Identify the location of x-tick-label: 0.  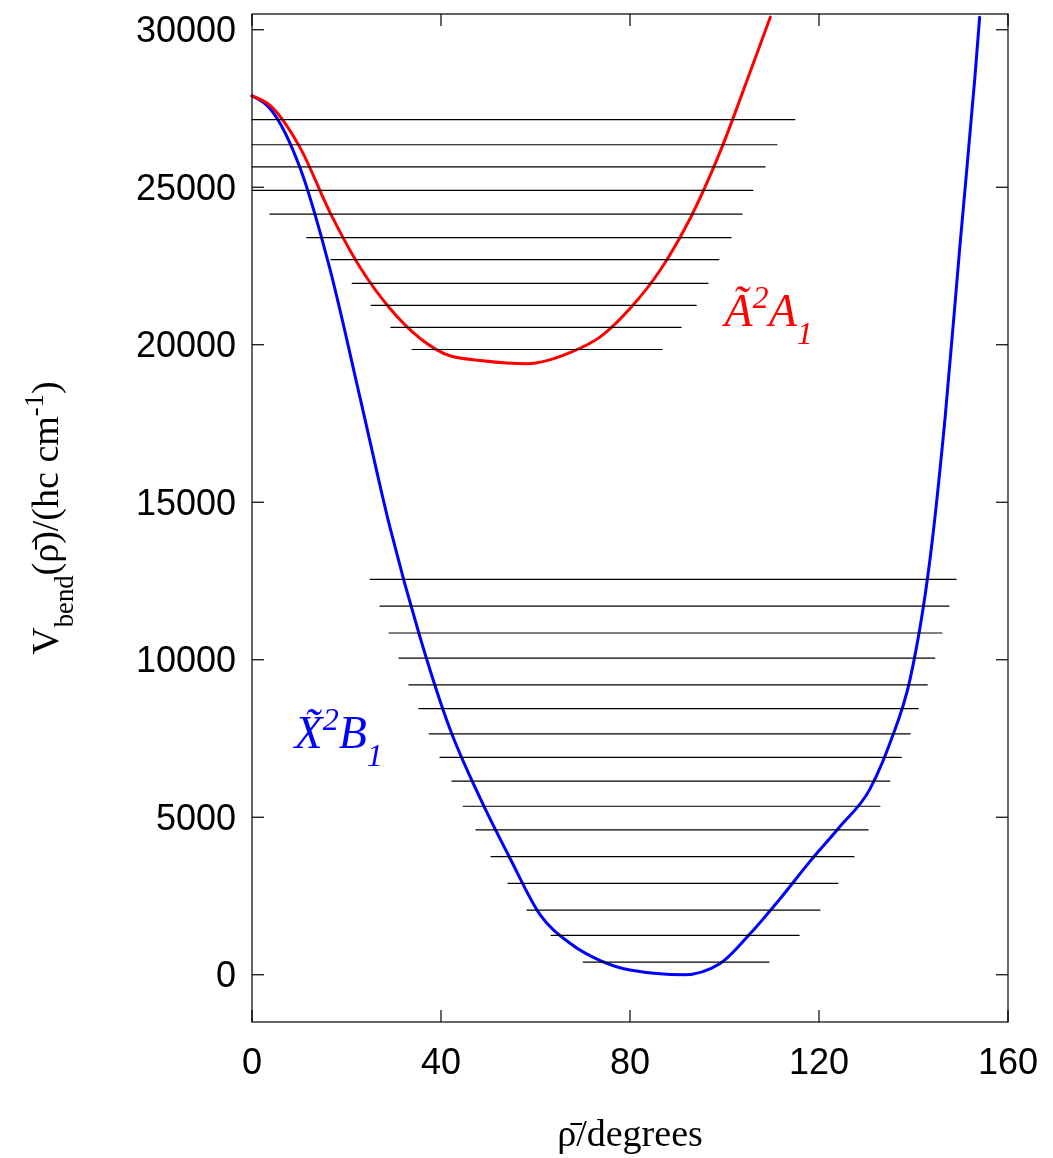
(252, 1061).